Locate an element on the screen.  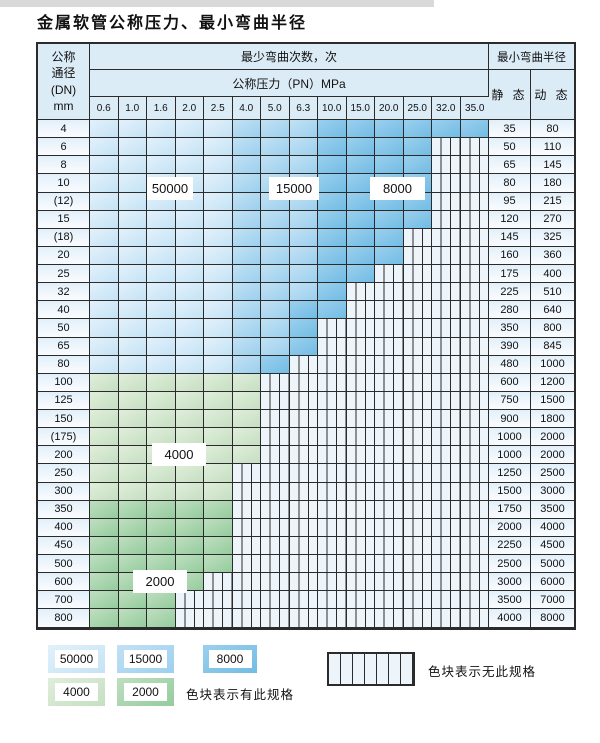
zone-label-50000: 50000 is located at coordinates (170, 188).